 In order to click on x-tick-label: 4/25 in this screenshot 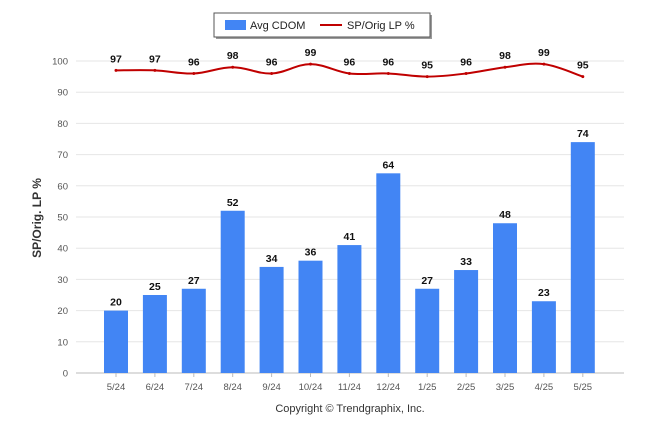, I will do `click(544, 387)`.